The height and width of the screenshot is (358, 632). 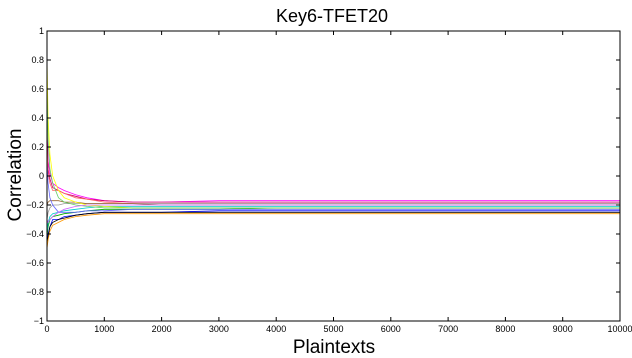 What do you see at coordinates (619, 329) in the screenshot?
I see `x-tick-label: 10000` at bounding box center [619, 329].